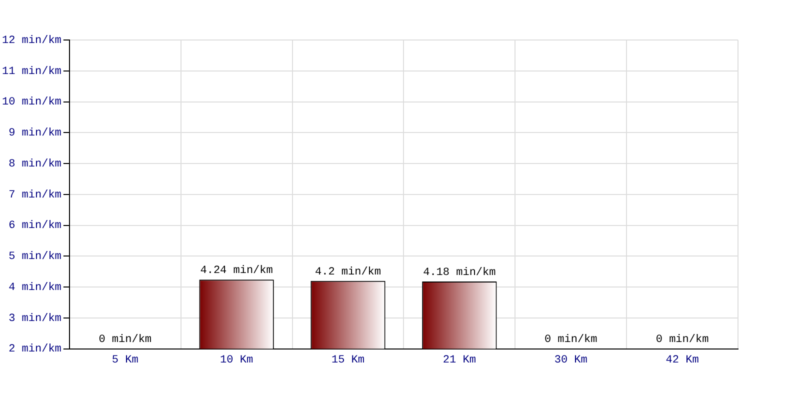  I want to click on y-tick-label: 3 min/km, so click(35, 318).